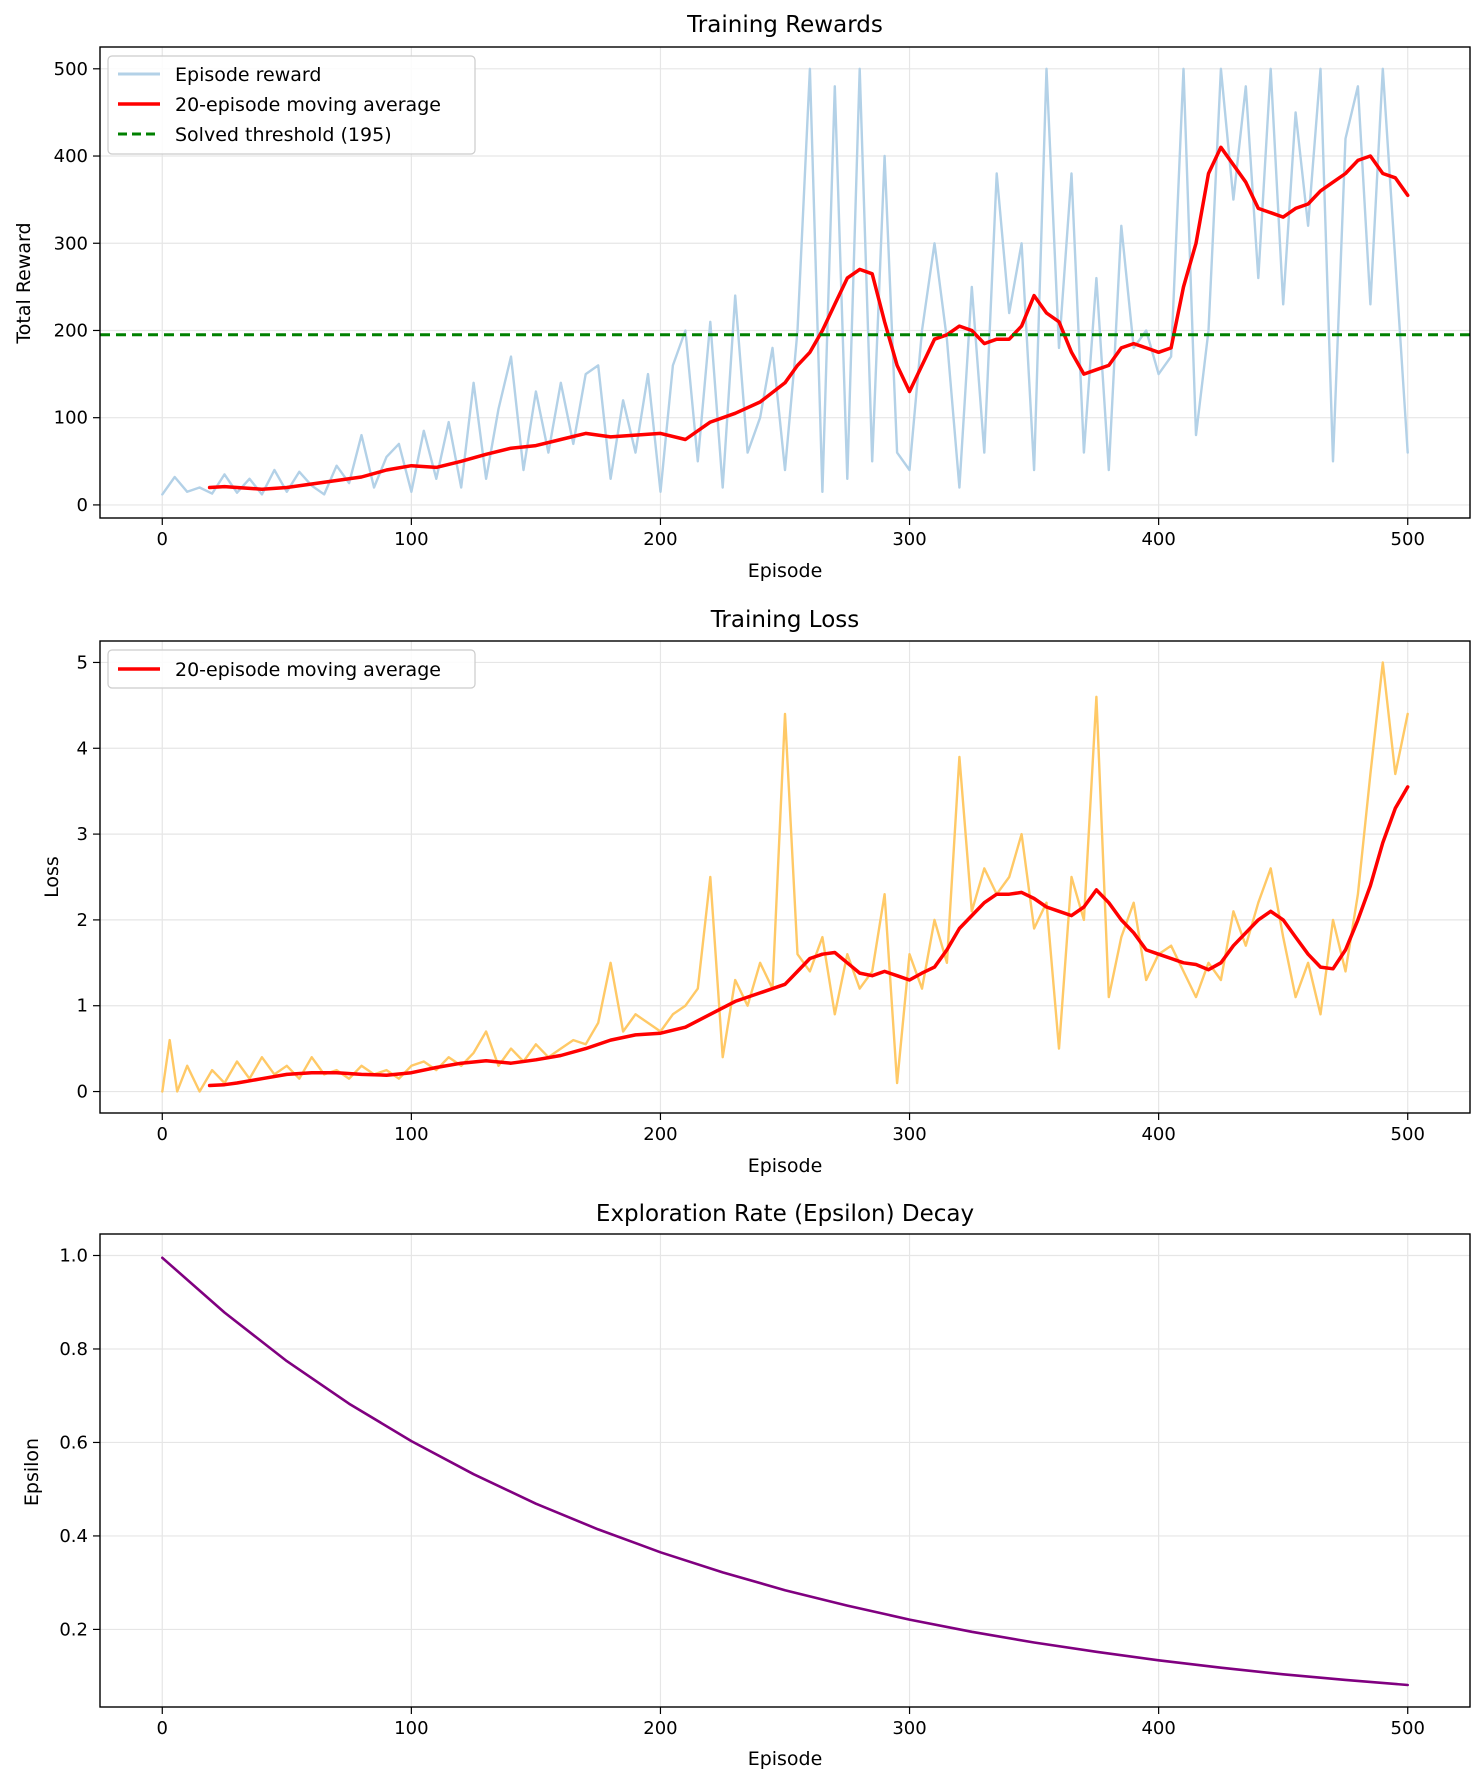  What do you see at coordinates (308, 670) in the screenshot?
I see `legend-label-loss-moving-average: 20-episode moving average` at bounding box center [308, 670].